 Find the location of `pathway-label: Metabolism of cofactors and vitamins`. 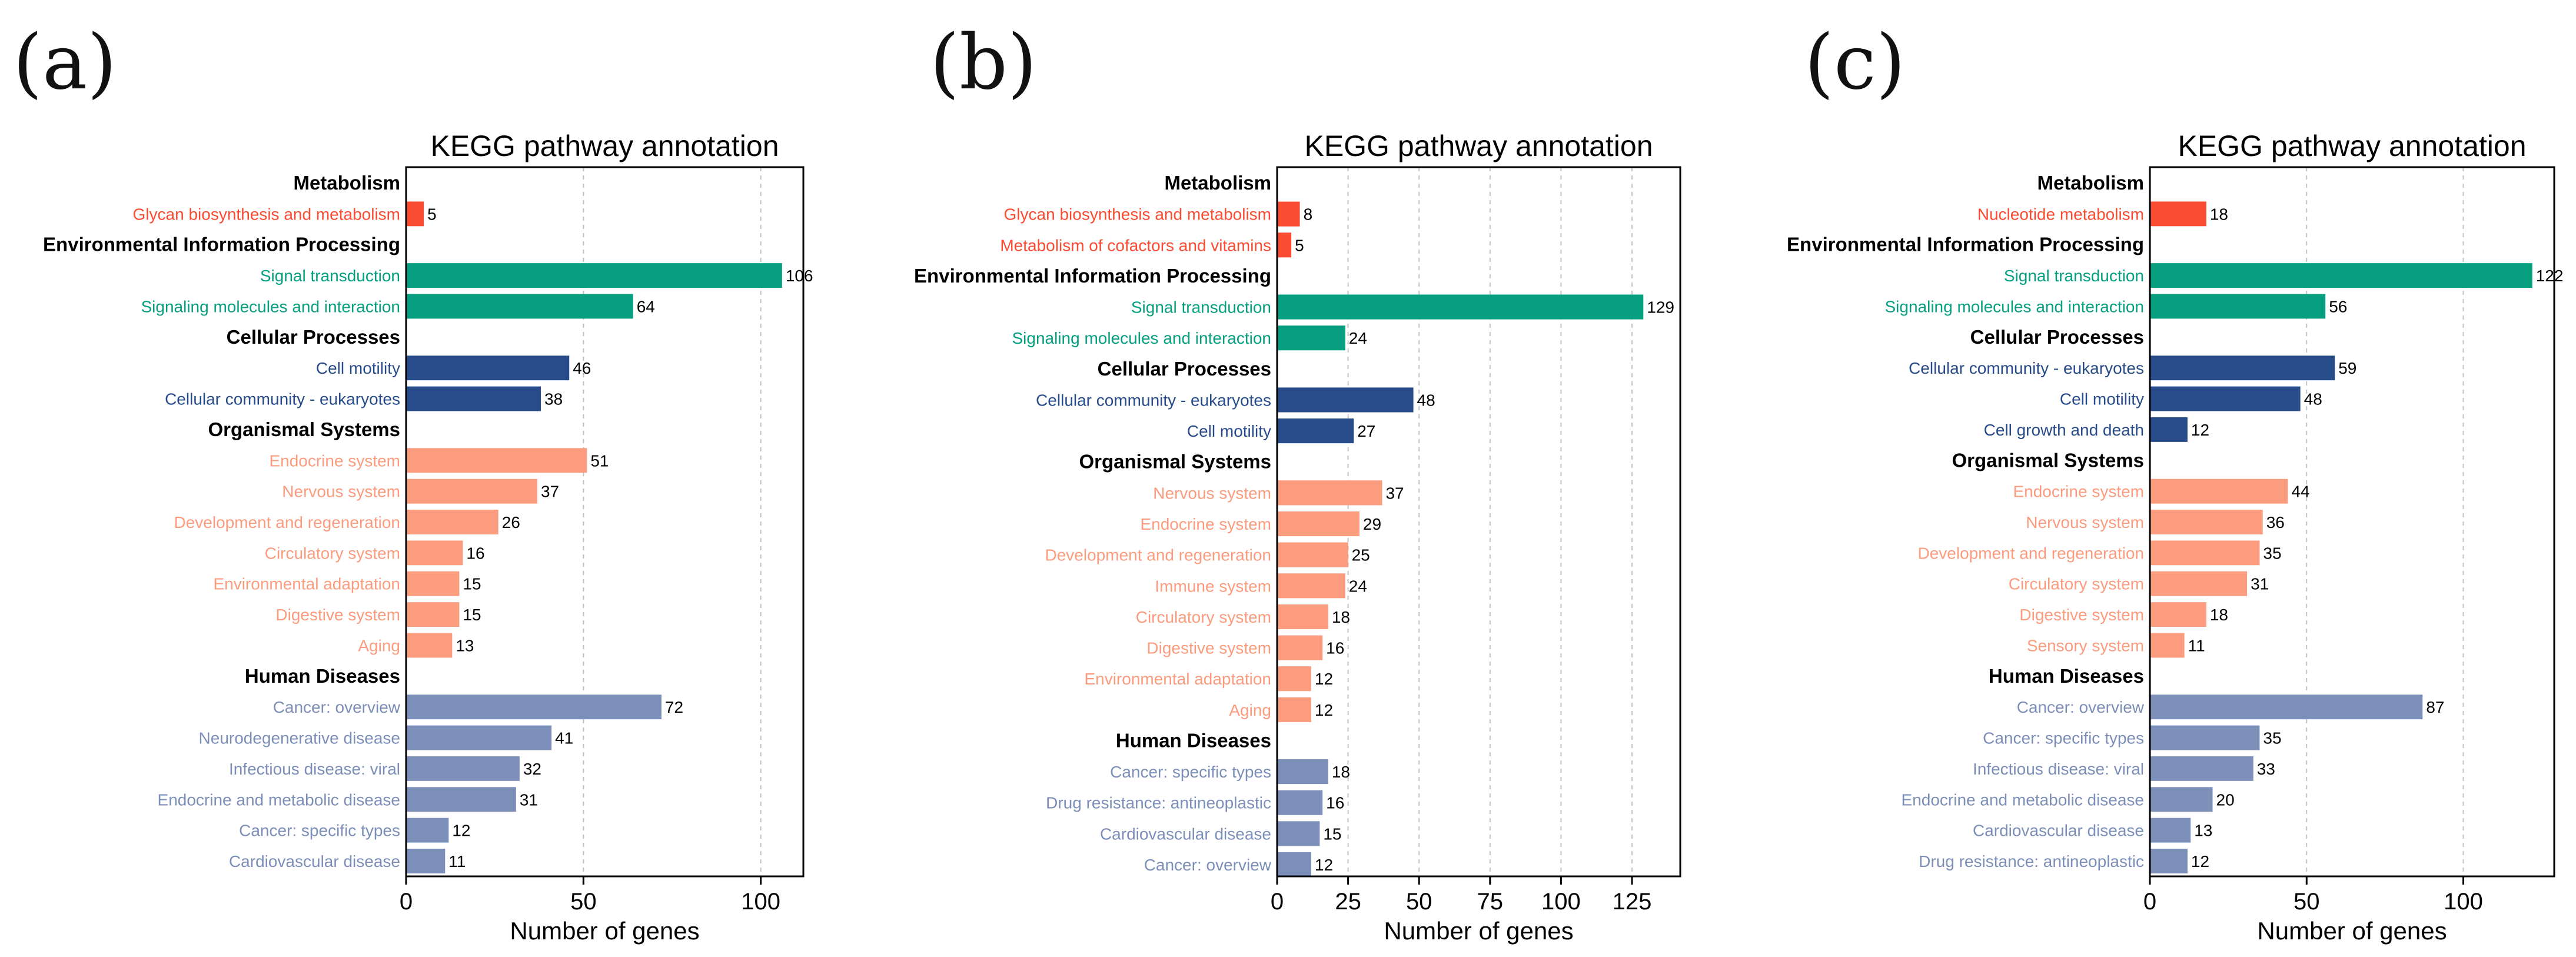

pathway-label: Metabolism of cofactors and vitamins is located at coordinates (1135, 245).